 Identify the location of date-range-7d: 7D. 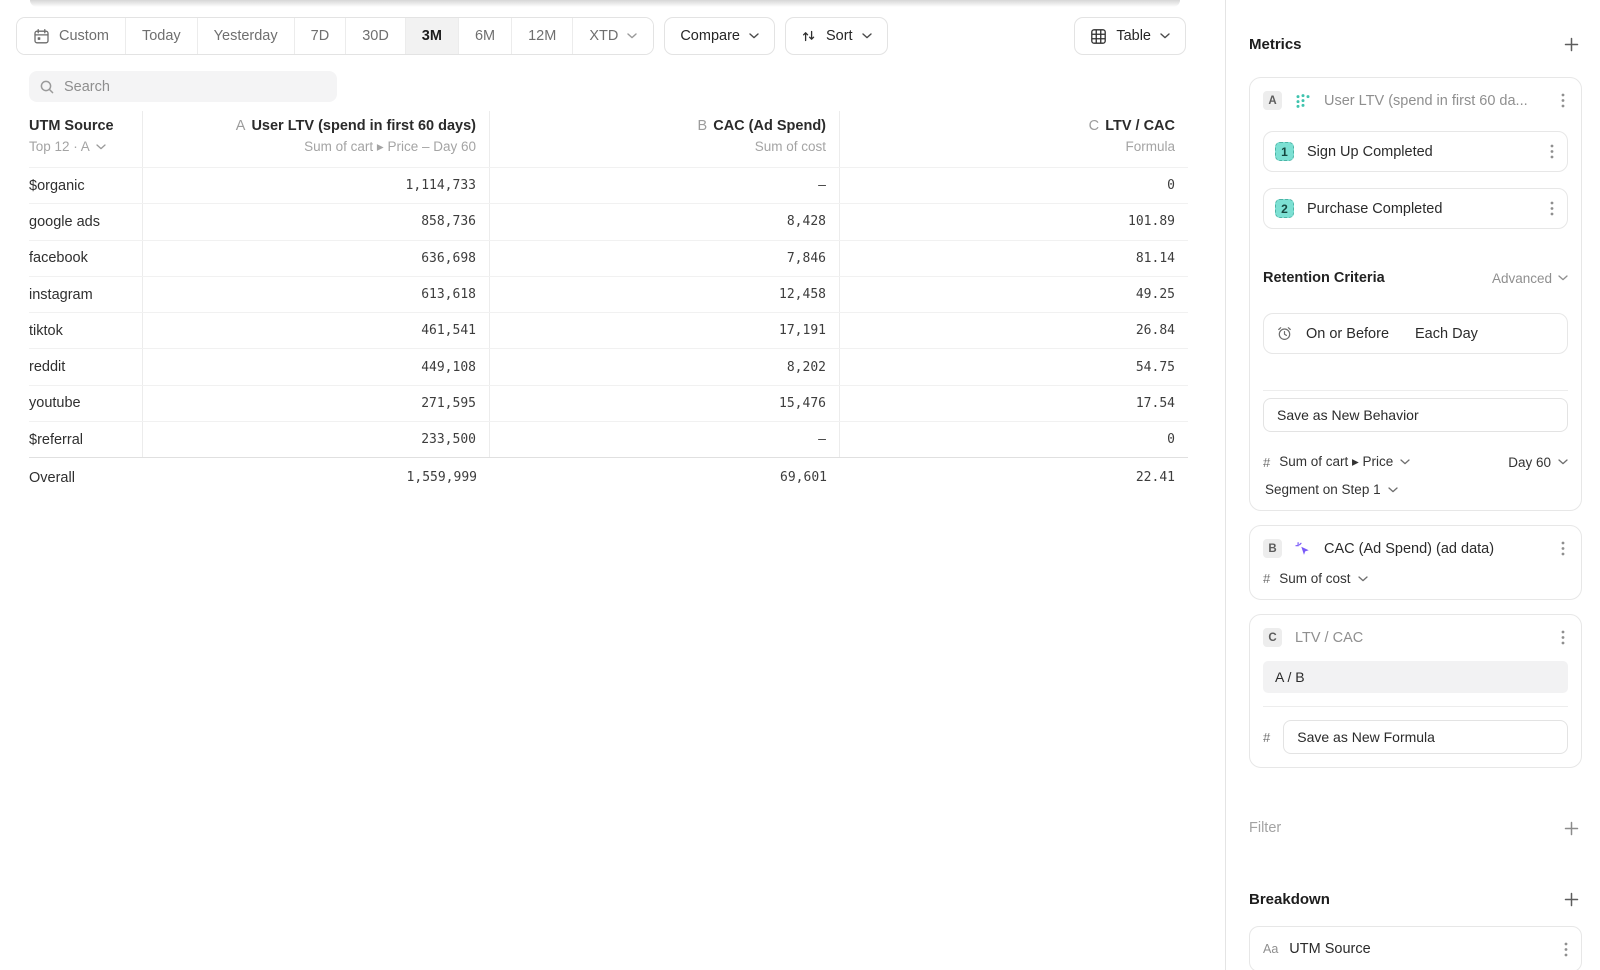
(320, 36).